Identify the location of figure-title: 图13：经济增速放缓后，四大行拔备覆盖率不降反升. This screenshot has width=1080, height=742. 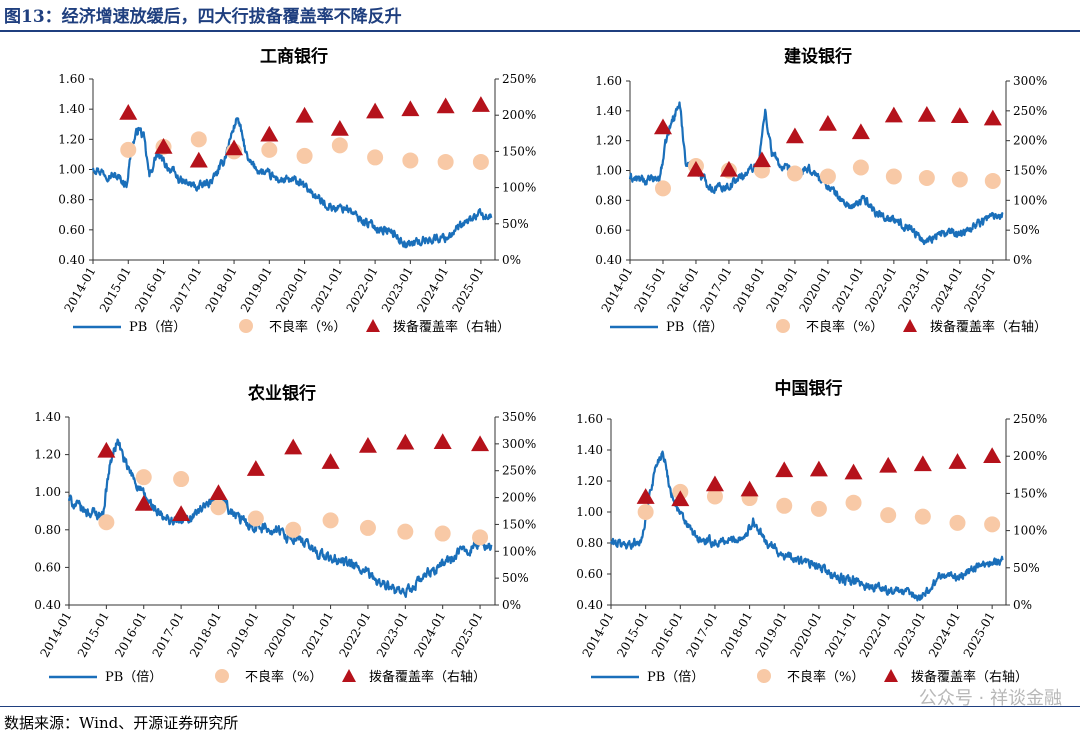
(203, 17).